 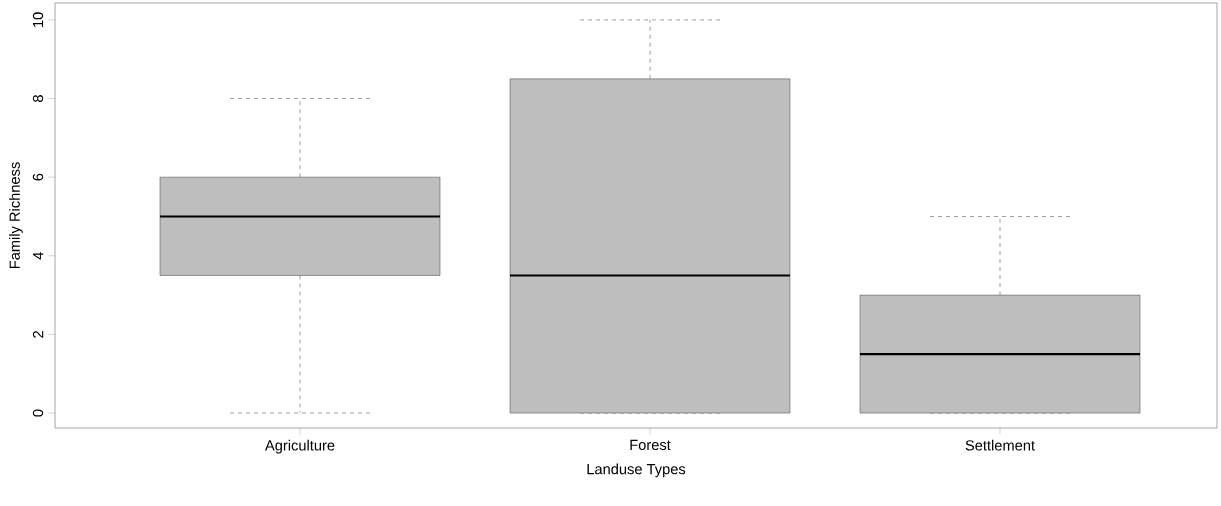 What do you see at coordinates (1000, 445) in the screenshot?
I see `x-tick-label: Settlement` at bounding box center [1000, 445].